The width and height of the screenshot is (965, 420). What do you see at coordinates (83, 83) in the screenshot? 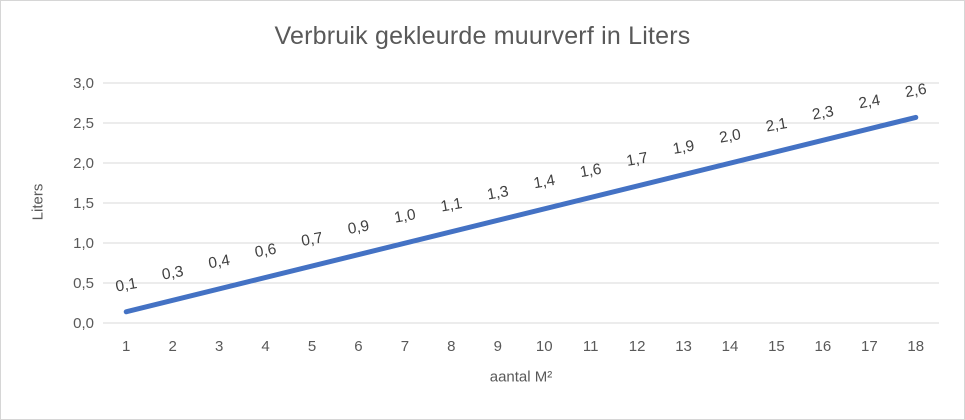
I see `y-tick-label: 3,0` at bounding box center [83, 83].